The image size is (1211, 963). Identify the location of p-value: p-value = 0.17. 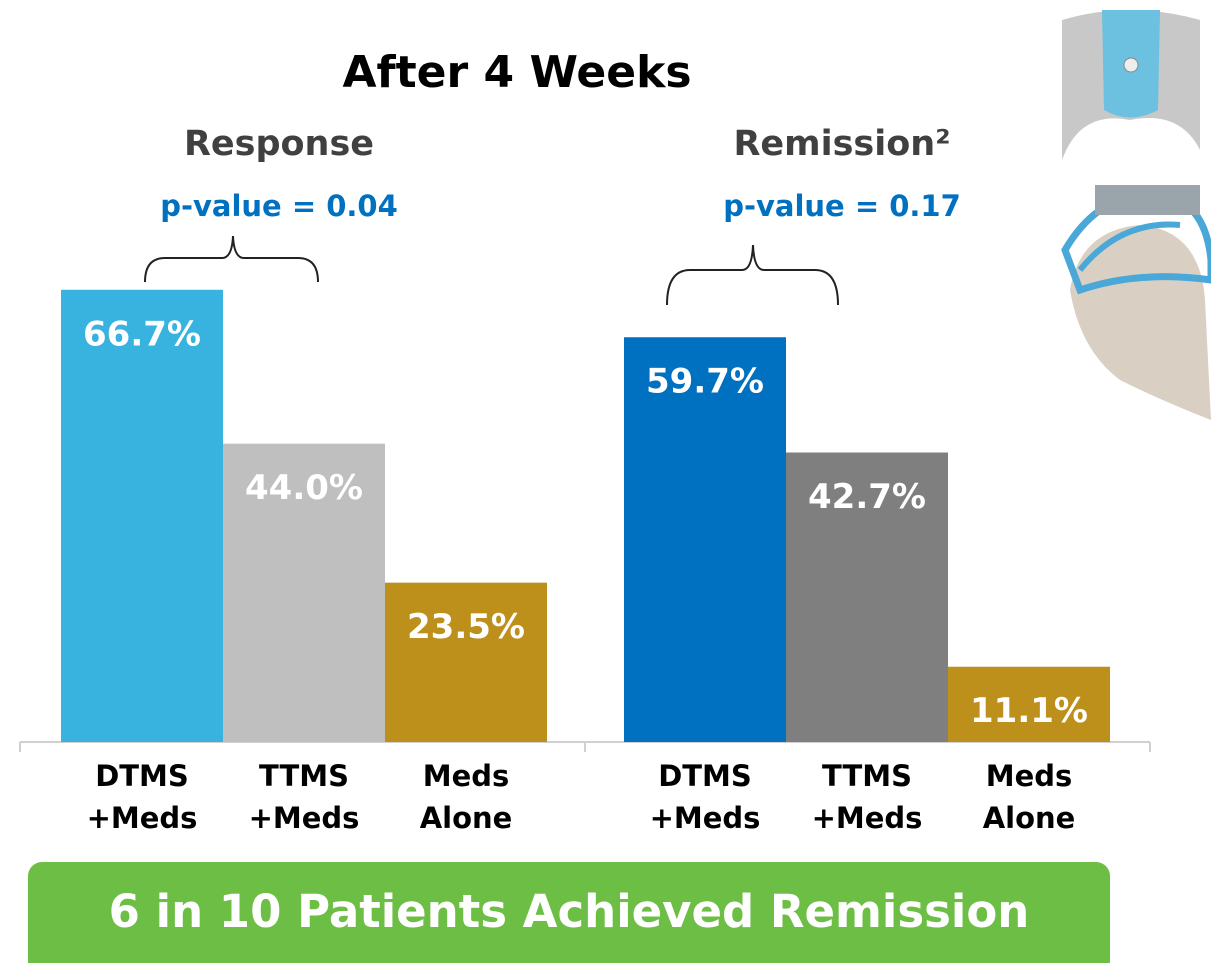
(842, 206).